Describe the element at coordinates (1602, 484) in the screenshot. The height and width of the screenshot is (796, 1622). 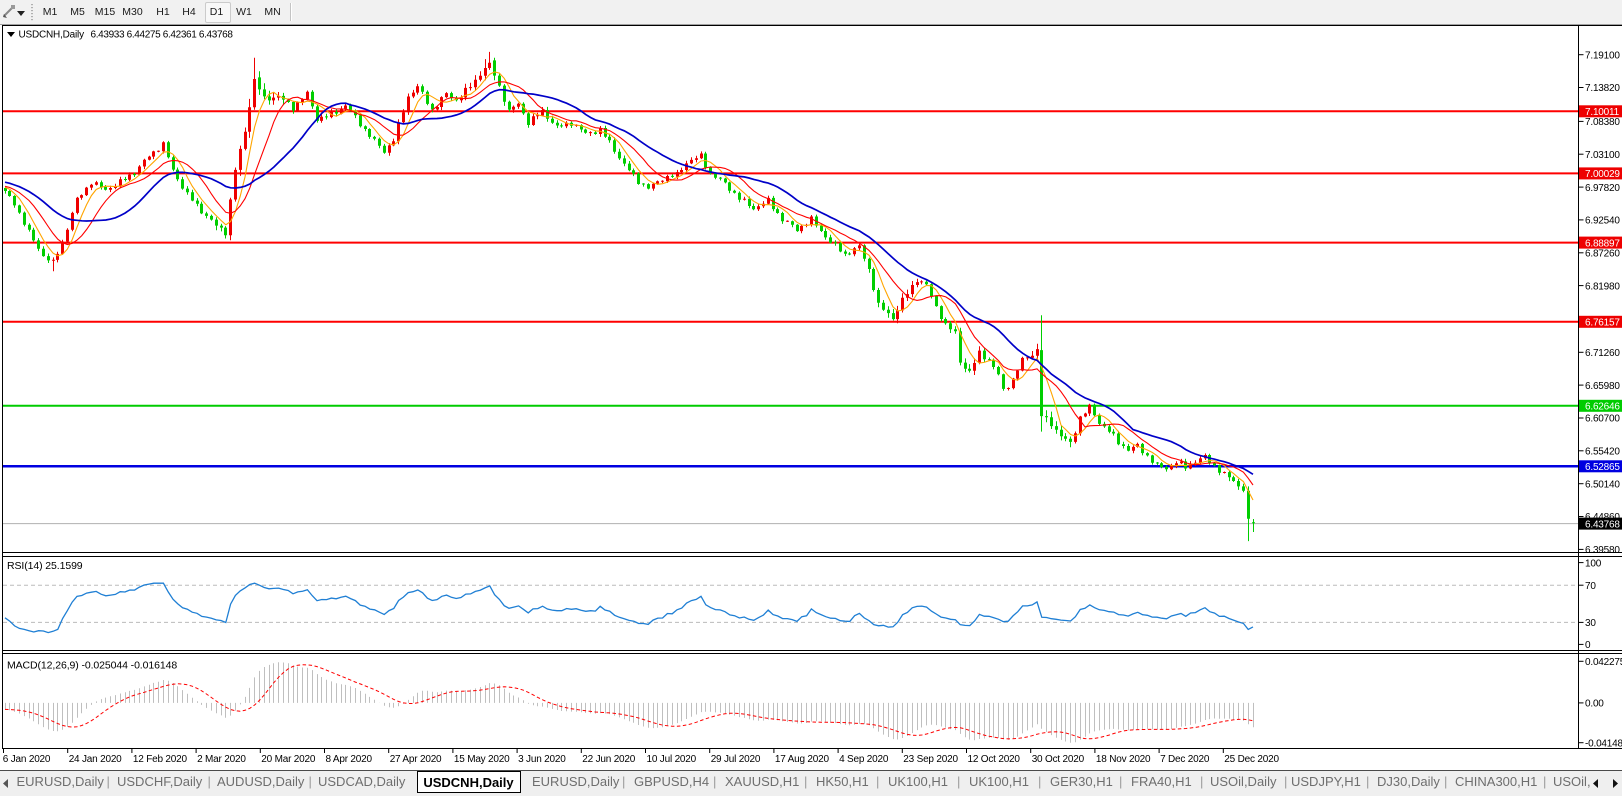
I see `svg-text: 6.50140` at that location.